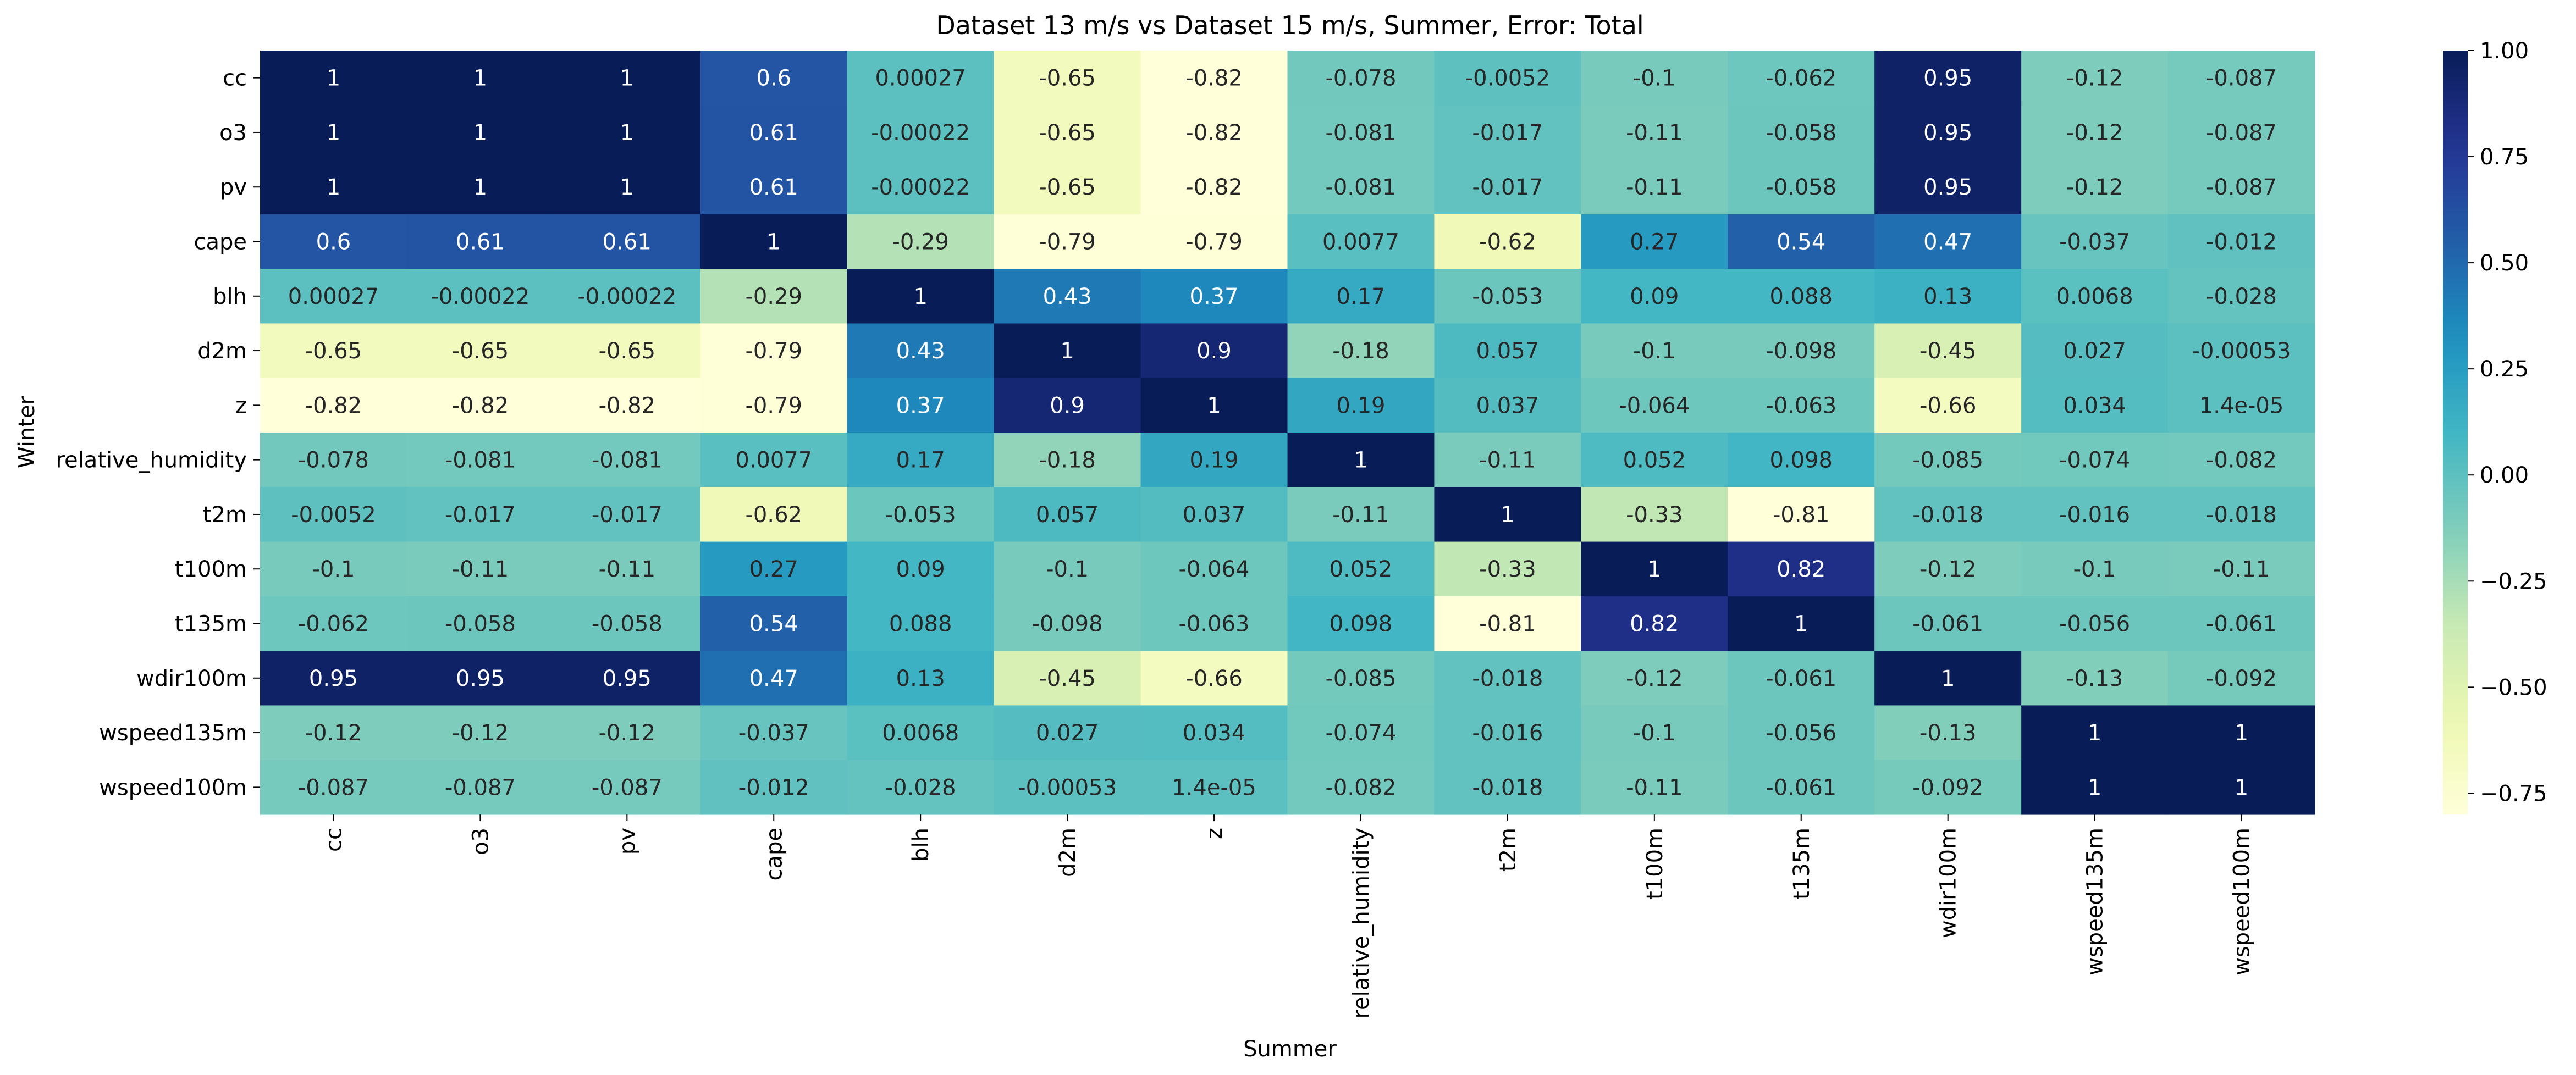  I want to click on heatmap-cell-value: -0.078, so click(1360, 78).